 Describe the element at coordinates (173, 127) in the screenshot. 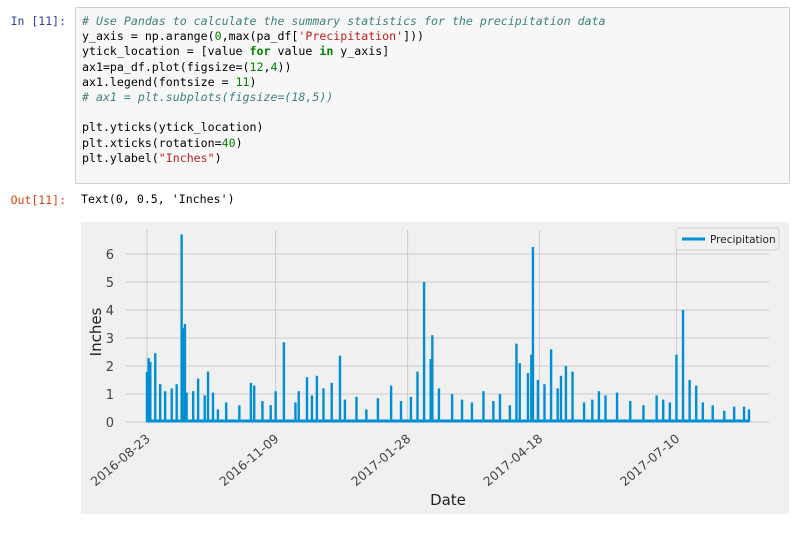

I see `code-token: plt.yticks(ytick_location)` at that location.